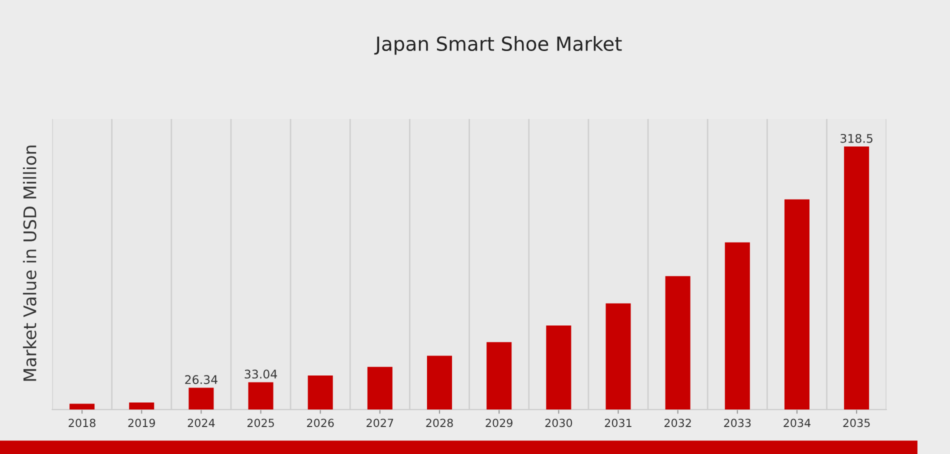 This screenshot has height=454, width=950. What do you see at coordinates (439, 423) in the screenshot?
I see `x-tick-label: 2028` at bounding box center [439, 423].